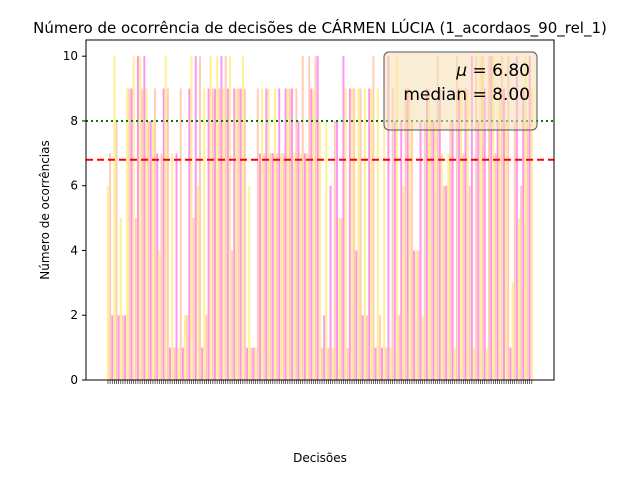  What do you see at coordinates (511, 71) in the screenshot?
I see `stats-mean-value: 6.80` at bounding box center [511, 71].